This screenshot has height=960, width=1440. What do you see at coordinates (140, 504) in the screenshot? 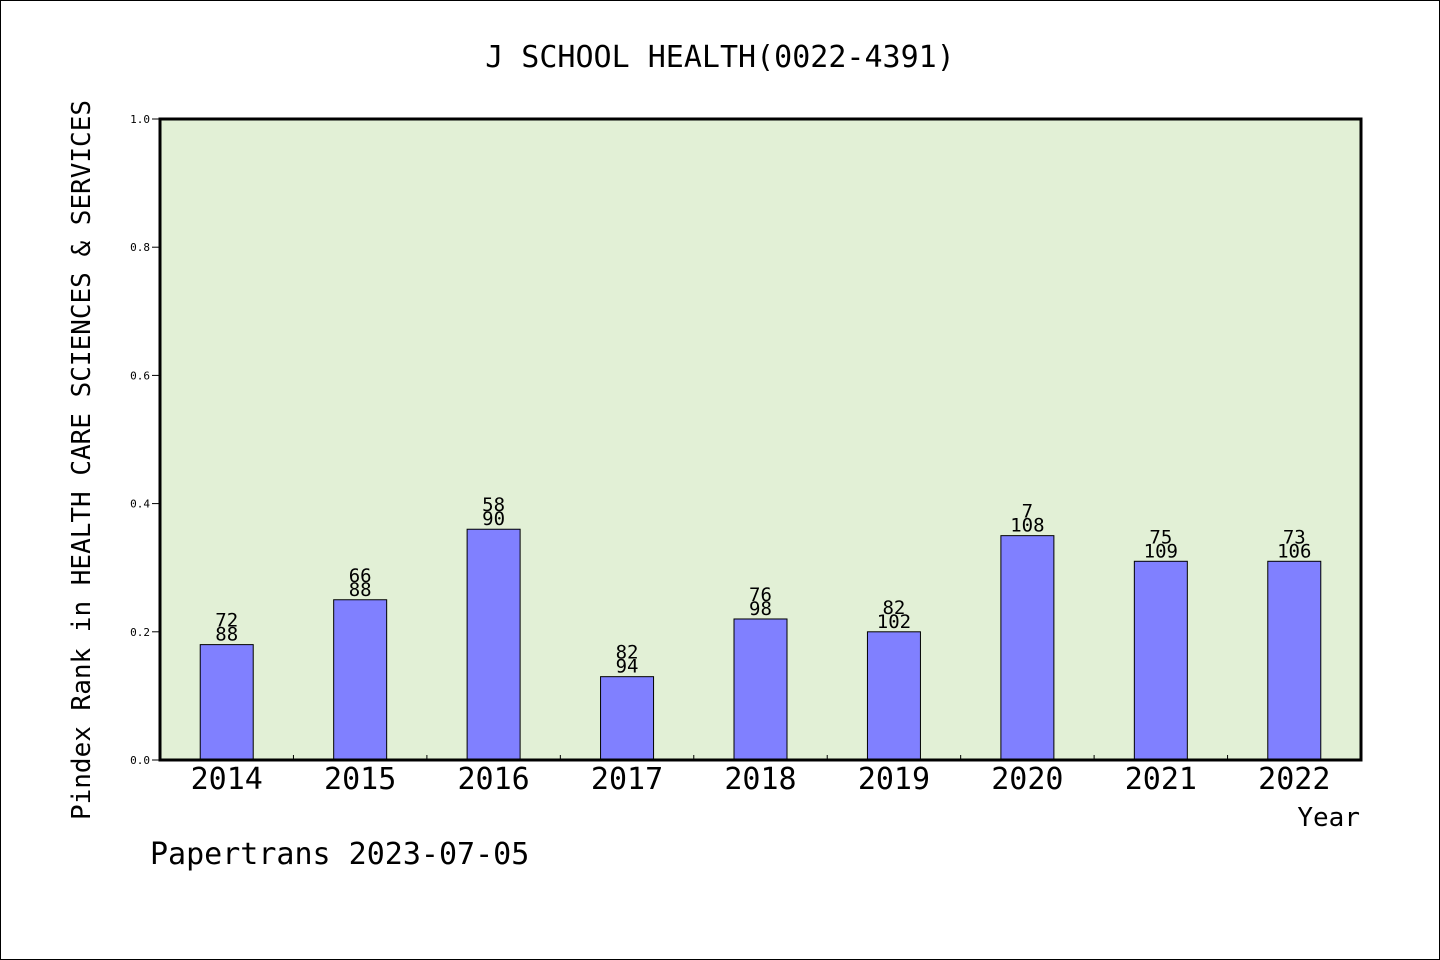
I see `y-tick-label: 0.4` at bounding box center [140, 504].